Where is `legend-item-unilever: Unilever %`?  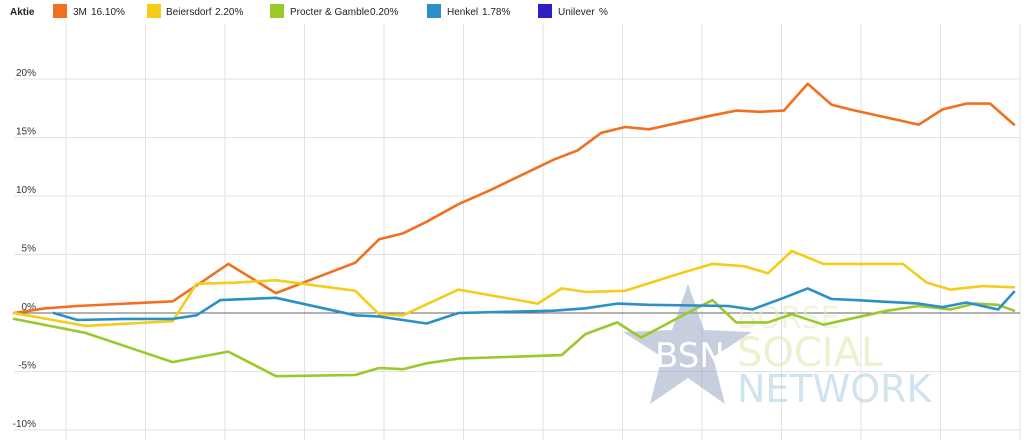
legend-item-unilever: Unilever % is located at coordinates (573, 11).